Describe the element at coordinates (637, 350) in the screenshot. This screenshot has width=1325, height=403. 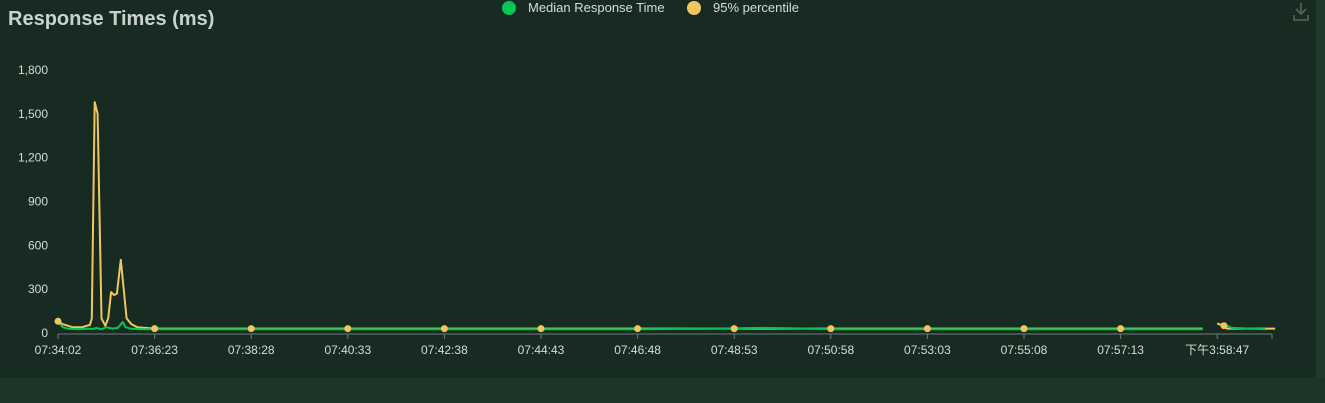
I see `x-tick-label: 07:46:48` at that location.